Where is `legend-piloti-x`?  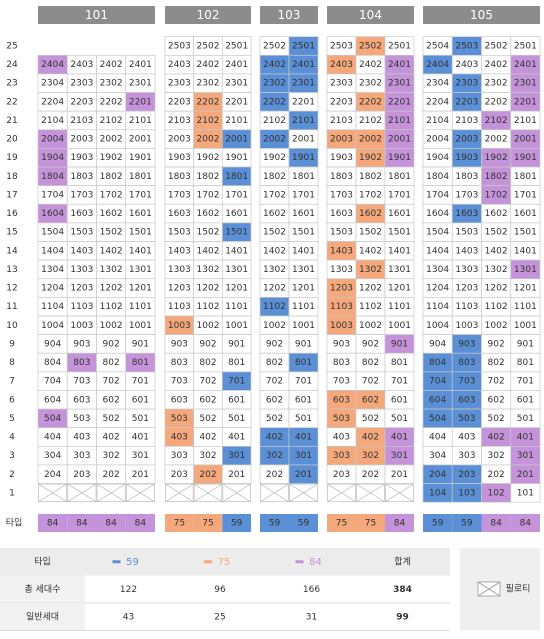 legend-piloti-x is located at coordinates (489, 589).